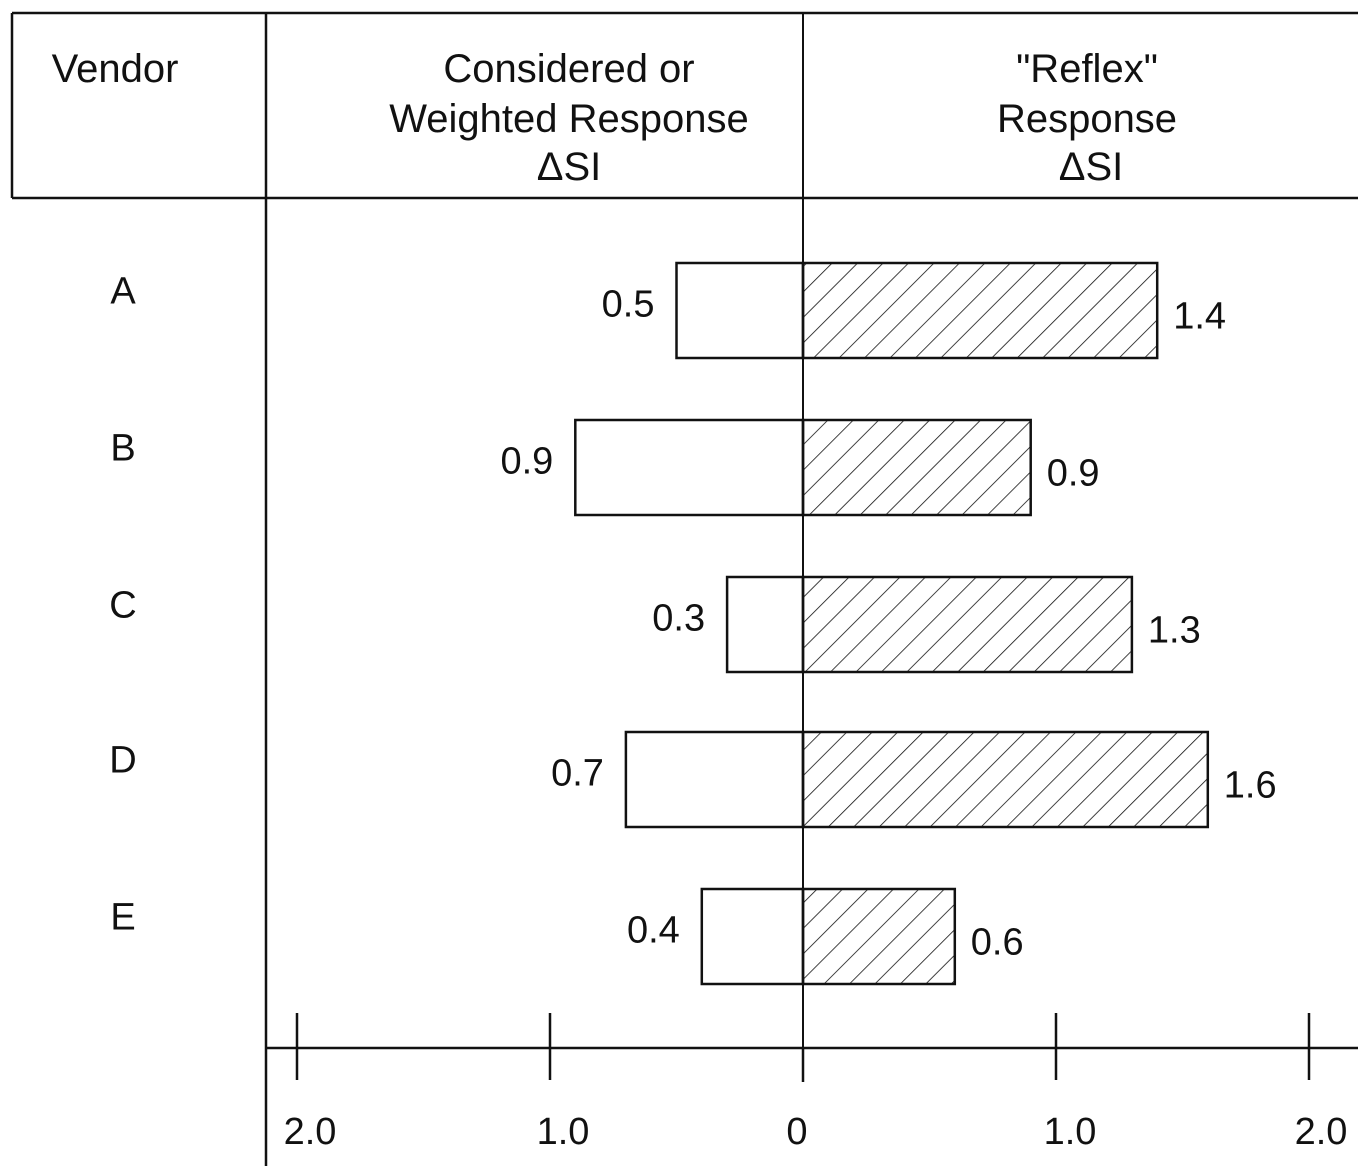  Describe the element at coordinates (1199, 317) in the screenshot. I see `reflex-value-label: 1.4` at that location.